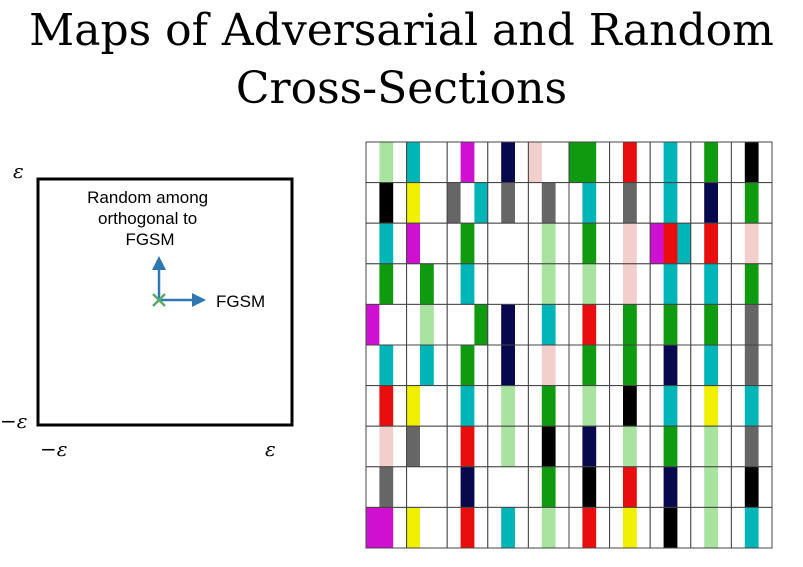 This screenshot has height=567, width=803. Describe the element at coordinates (14, 421) in the screenshot. I see `y-axis-min-label: −ε` at that location.